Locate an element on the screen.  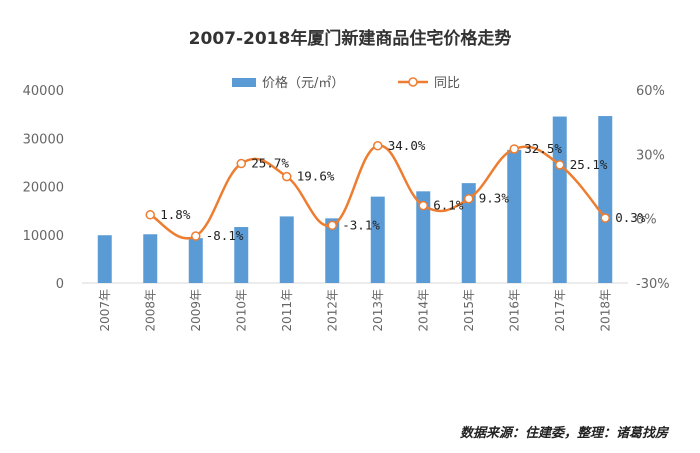
y-left-tick-label: 10000 is located at coordinates (43, 236).